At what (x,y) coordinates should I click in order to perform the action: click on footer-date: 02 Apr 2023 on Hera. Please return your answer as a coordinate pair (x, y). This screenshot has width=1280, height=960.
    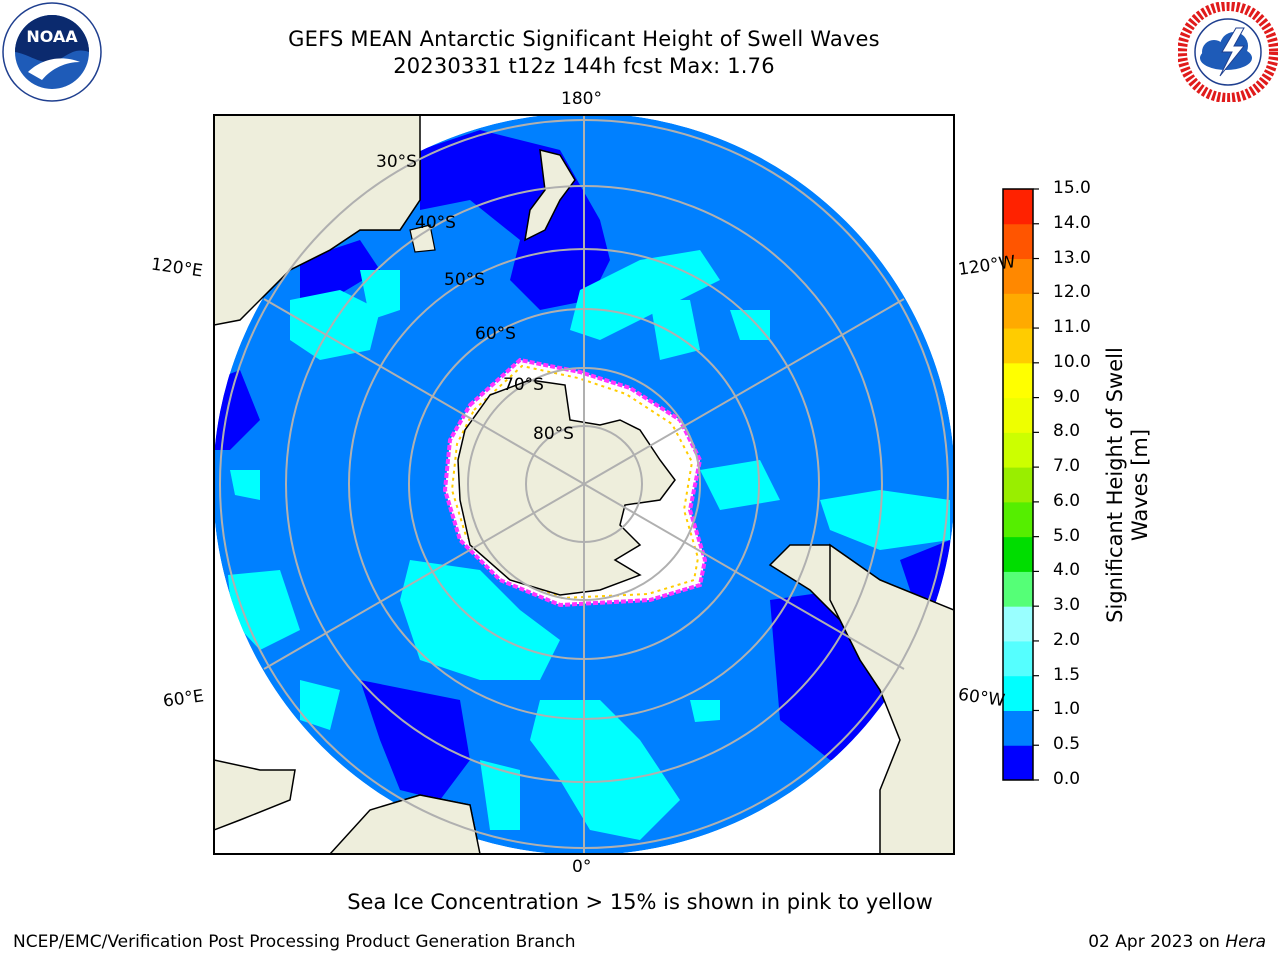
    Looking at the image, I should click on (1177, 942).